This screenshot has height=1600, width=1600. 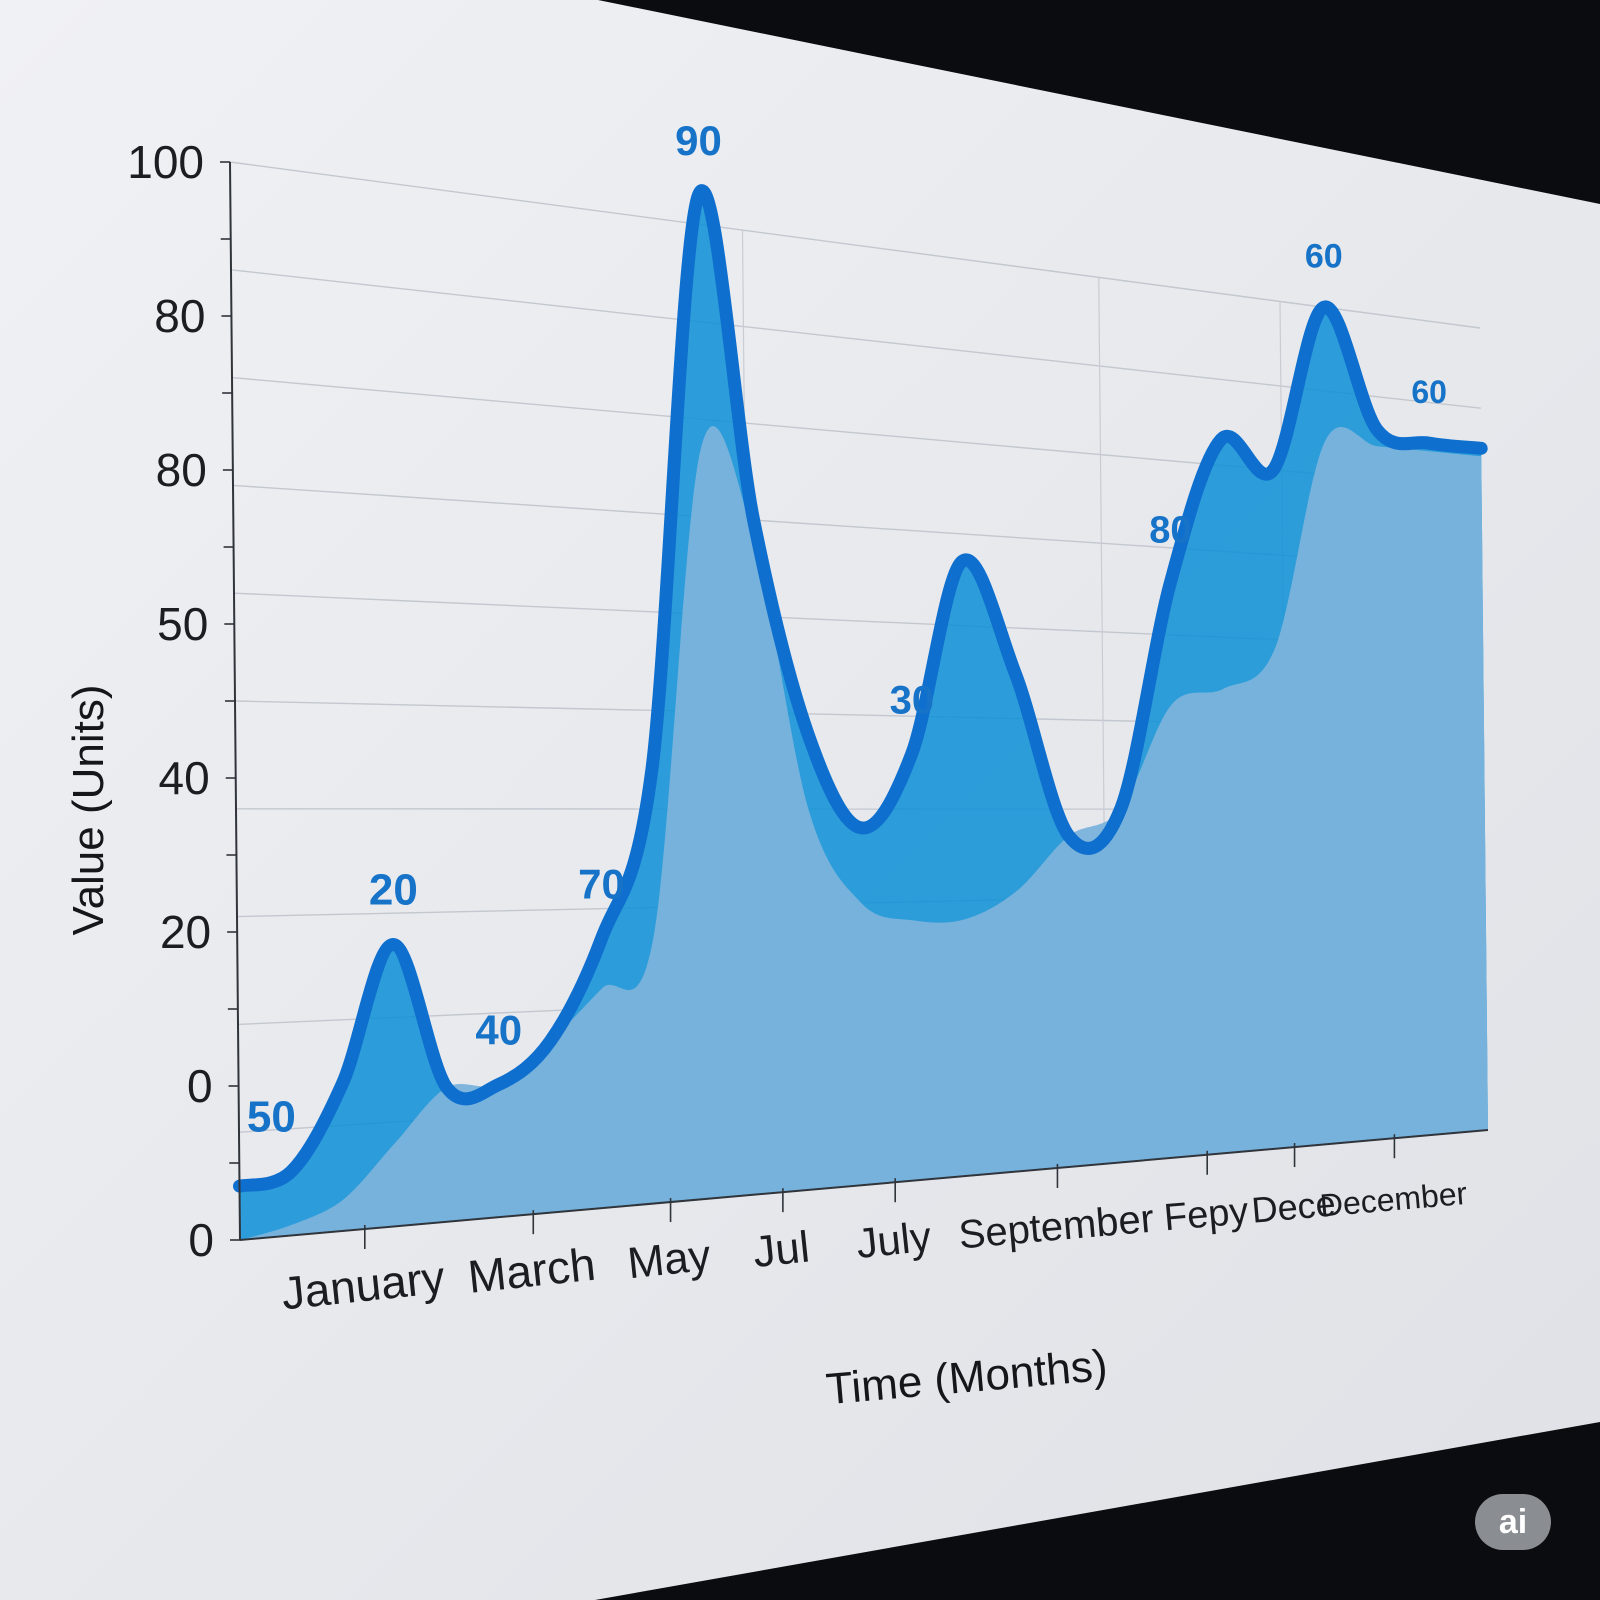 I want to click on x-tick-label: Jul, so click(x=781, y=1249).